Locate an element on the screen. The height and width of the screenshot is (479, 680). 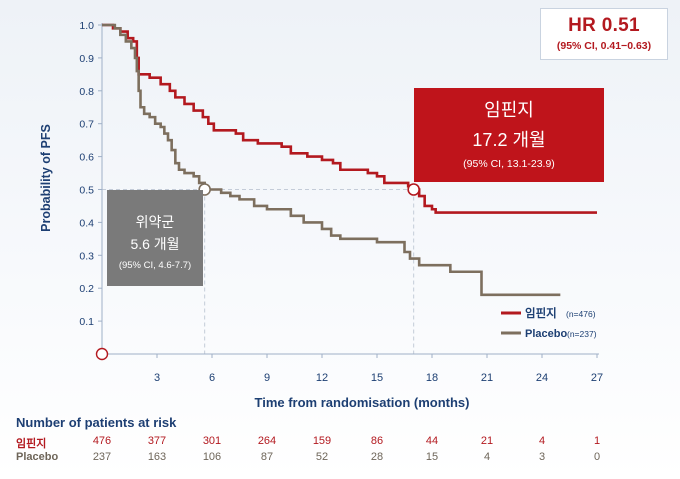
x-axis-label: Time from randomisation (months) is located at coordinates (362, 402).